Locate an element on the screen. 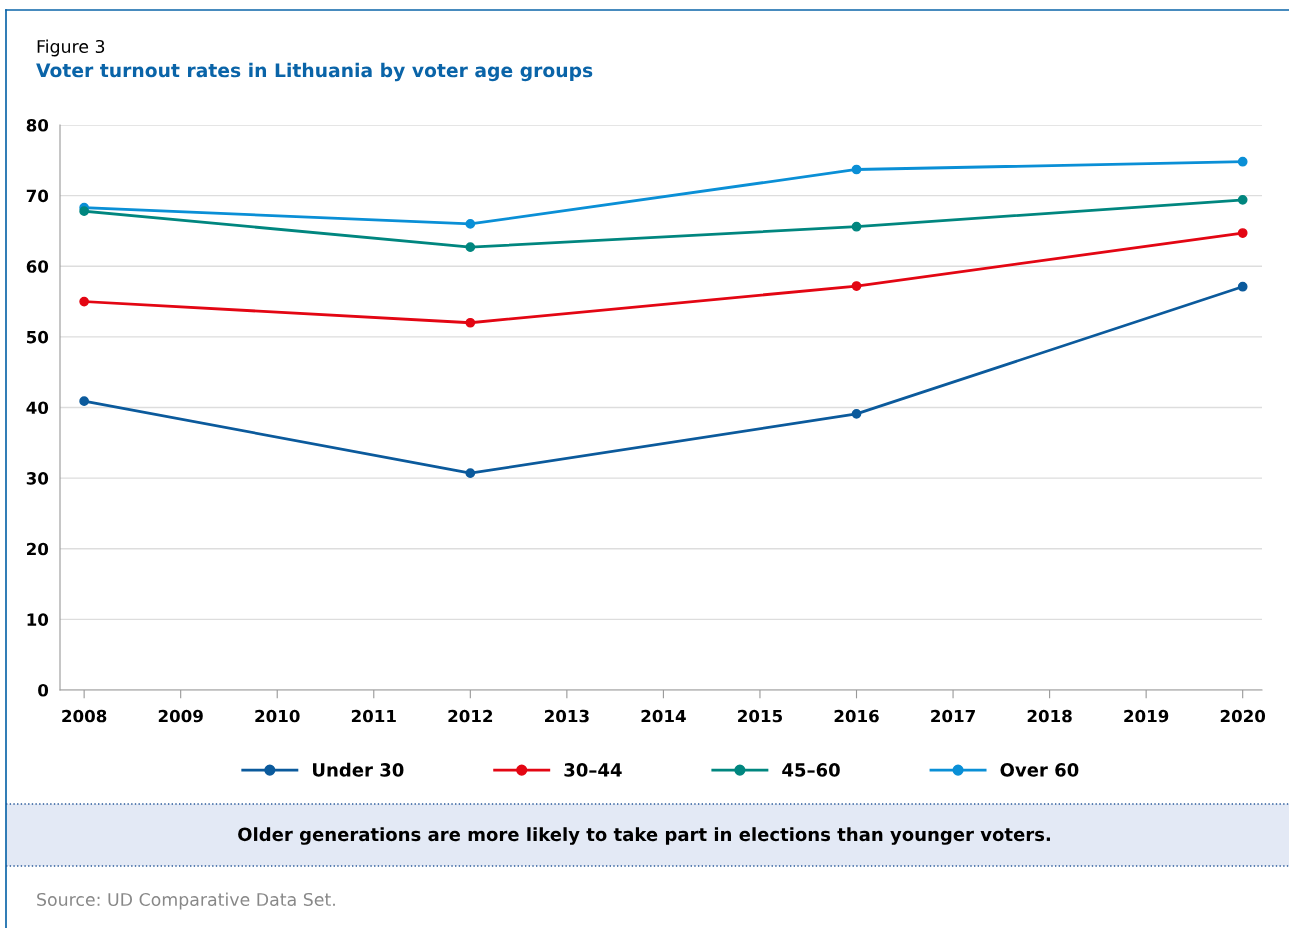 The height and width of the screenshot is (928, 1289). y-tick-label: 20 is located at coordinates (38, 549).